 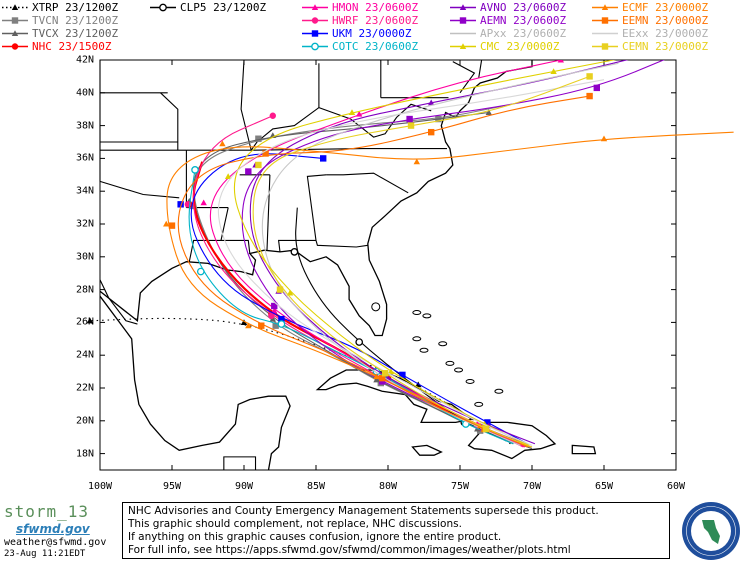 I want to click on legend-item: COTC 23/0600Z, so click(x=359, y=46).